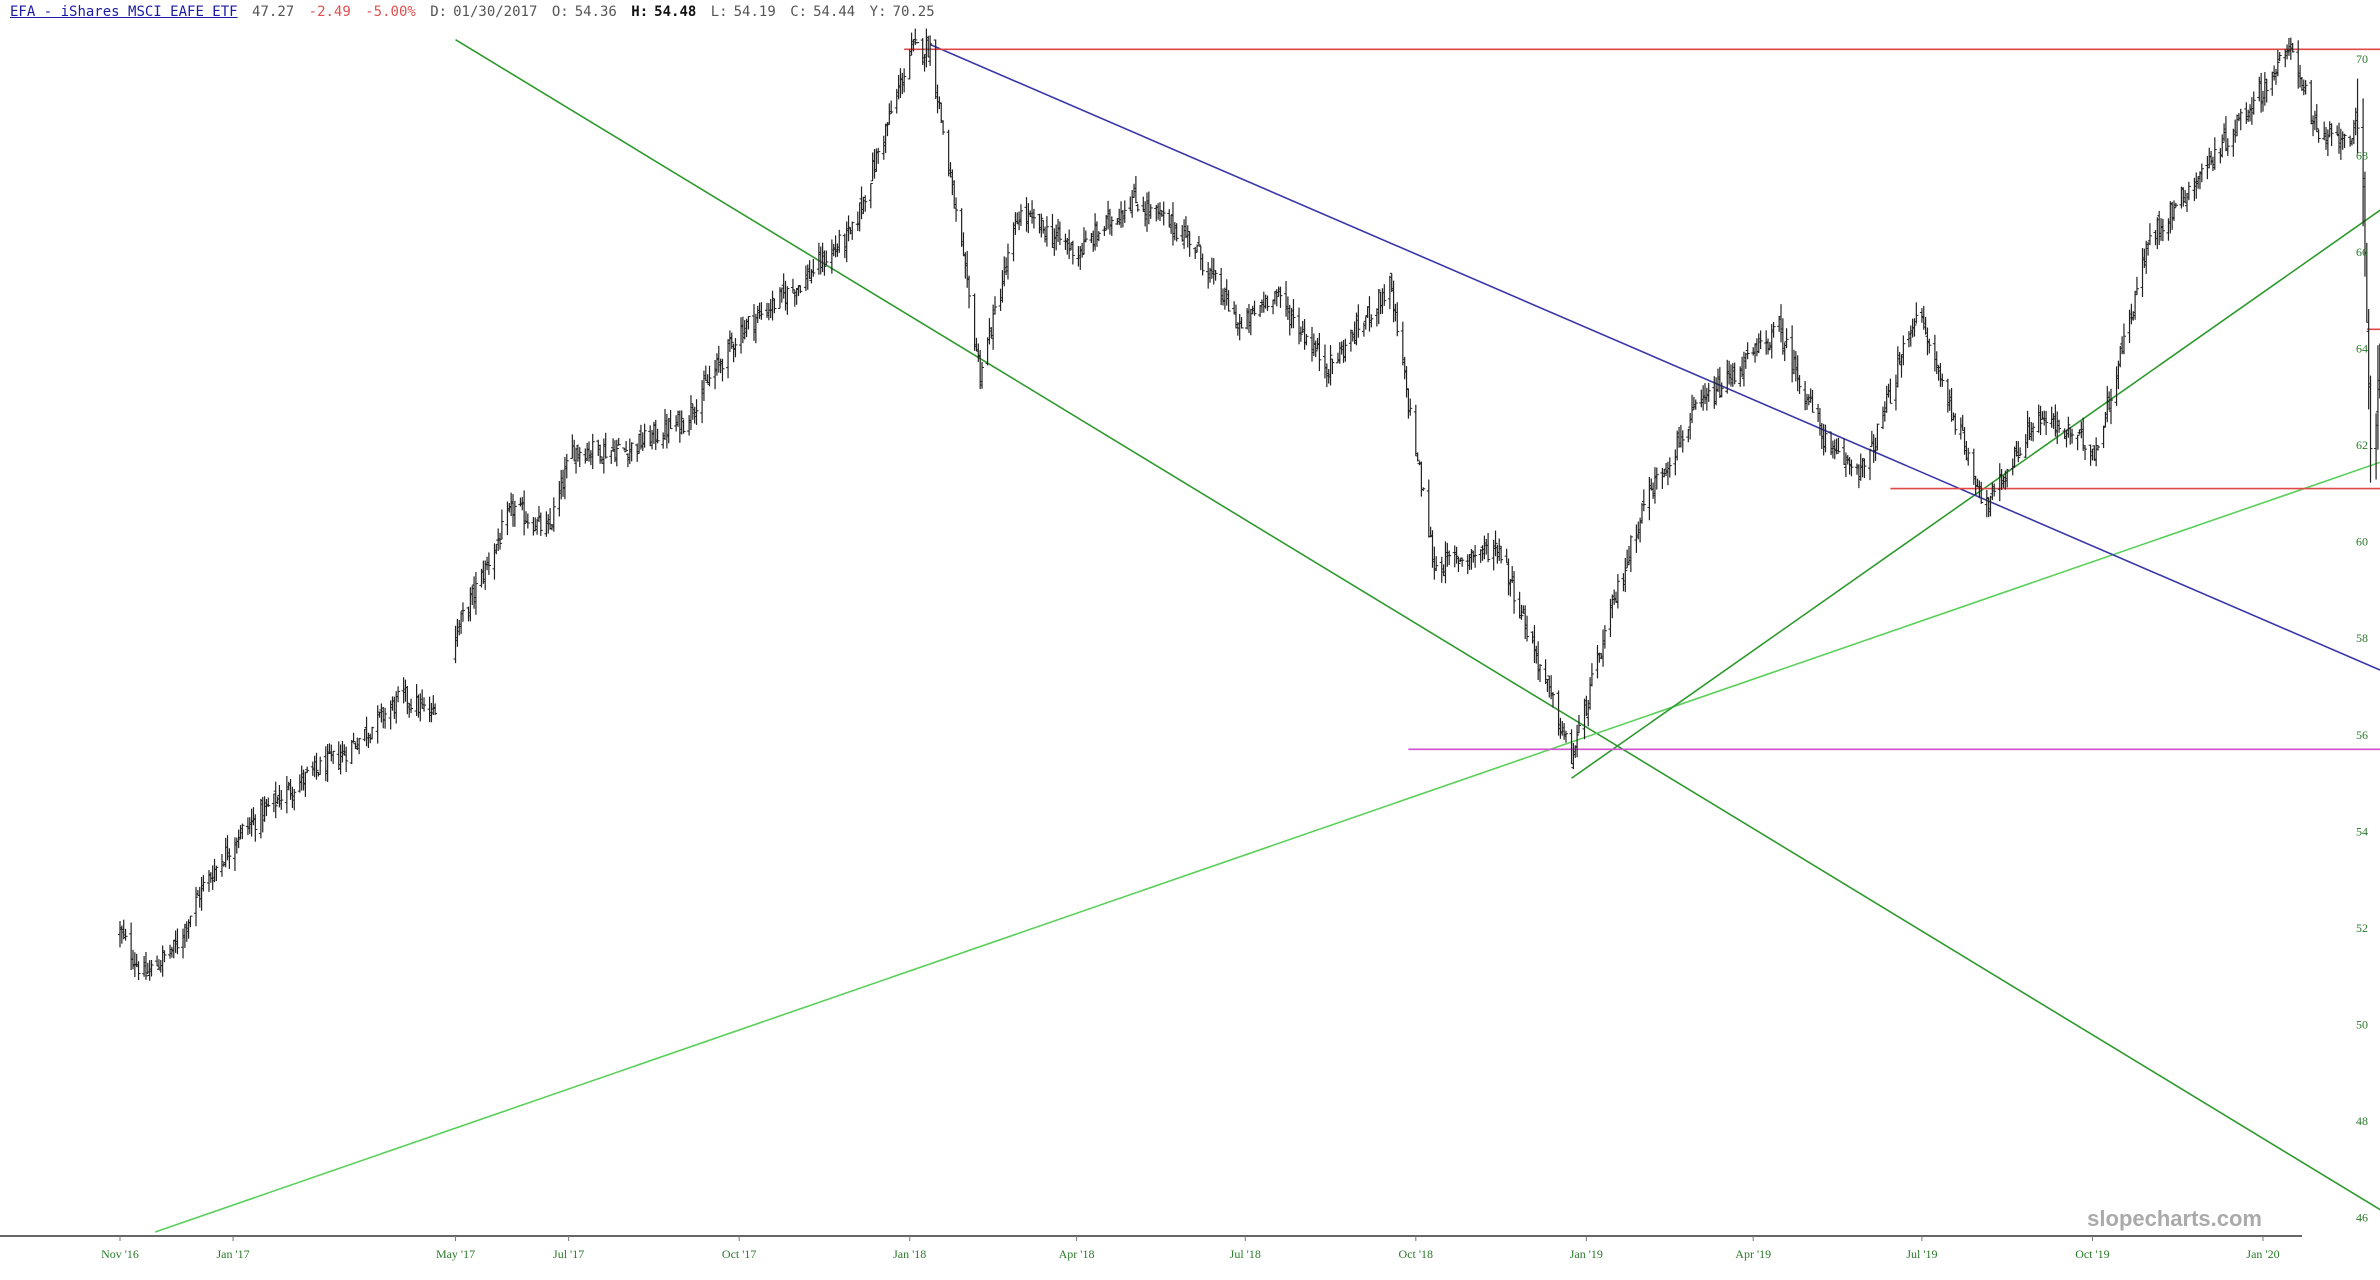 The width and height of the screenshot is (2380, 1280). Describe the element at coordinates (2362, 831) in the screenshot. I see `y-tick-label: 54` at that location.